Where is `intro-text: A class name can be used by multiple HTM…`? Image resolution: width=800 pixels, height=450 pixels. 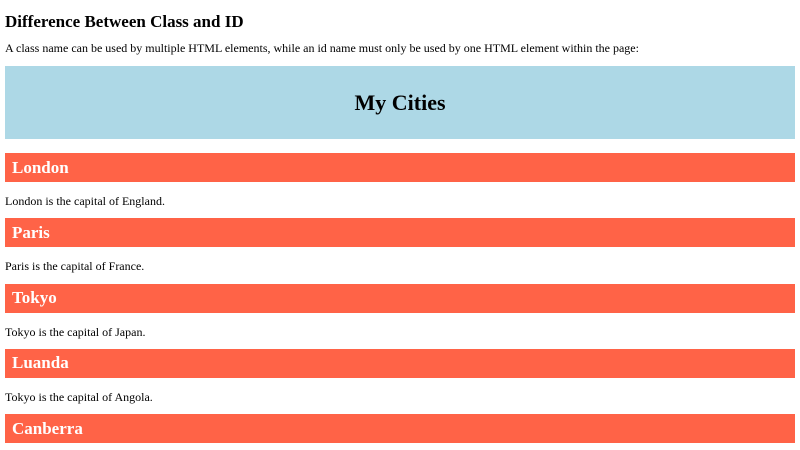
intro-text: A class name can be used by multiple HTM… is located at coordinates (322, 48).